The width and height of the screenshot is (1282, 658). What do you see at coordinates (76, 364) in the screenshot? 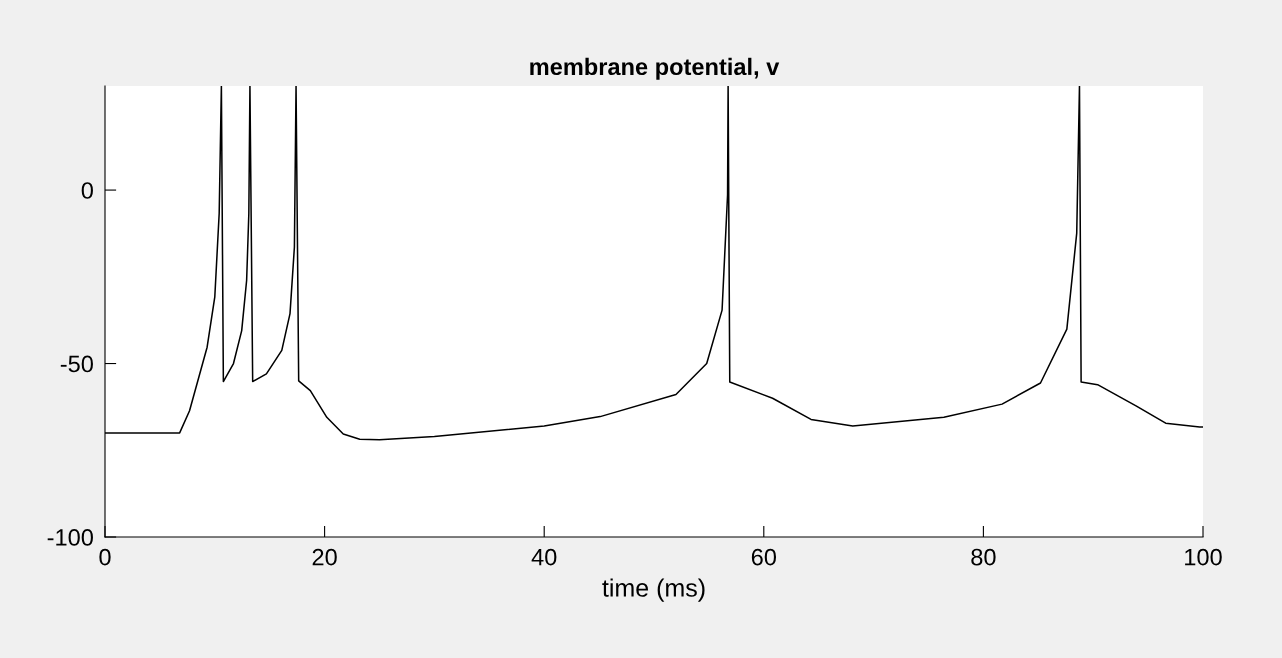
I see `y-tick-label: -50` at bounding box center [76, 364].